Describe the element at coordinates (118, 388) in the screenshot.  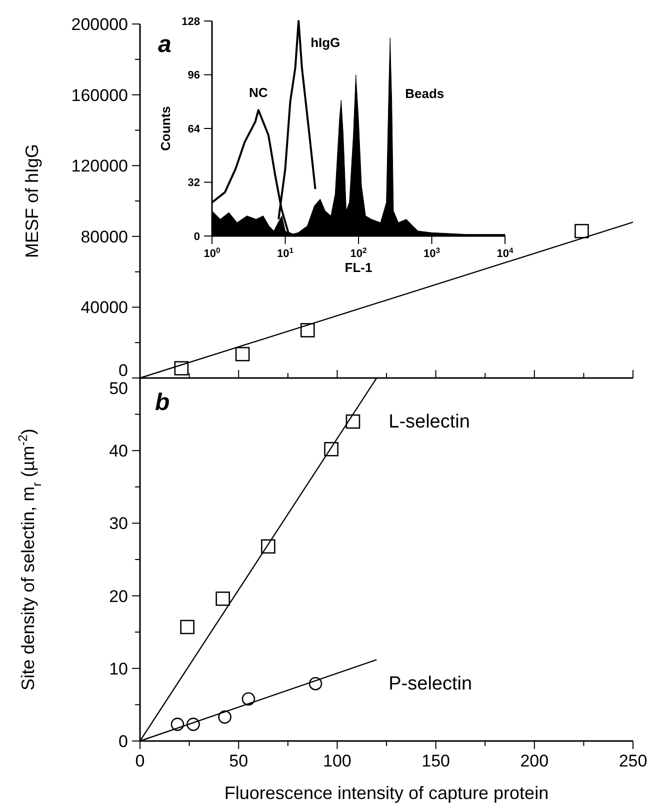
I see `y-tick-label: 50` at that location.